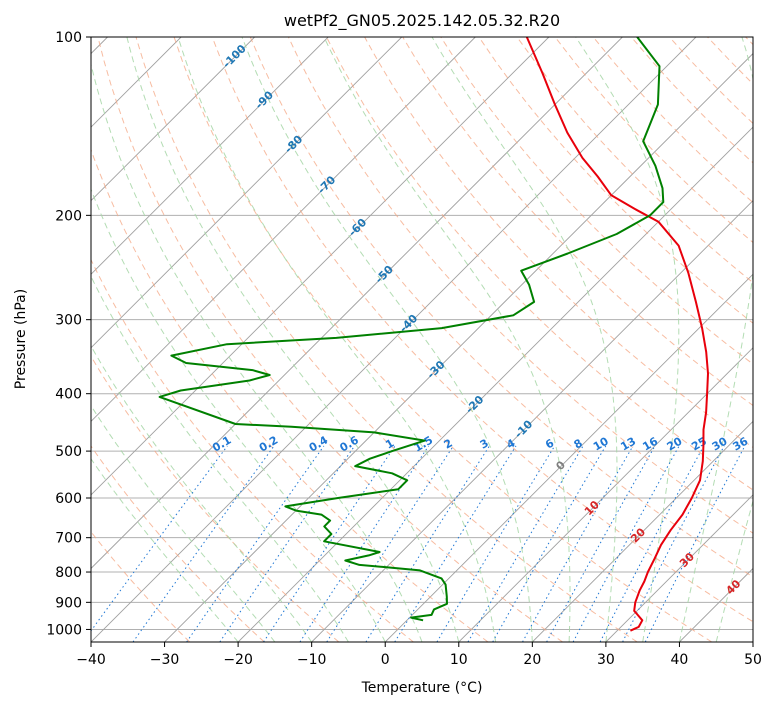  What do you see at coordinates (592, 508) in the screenshot?
I see `dry-adiabat-label: 10` at bounding box center [592, 508].